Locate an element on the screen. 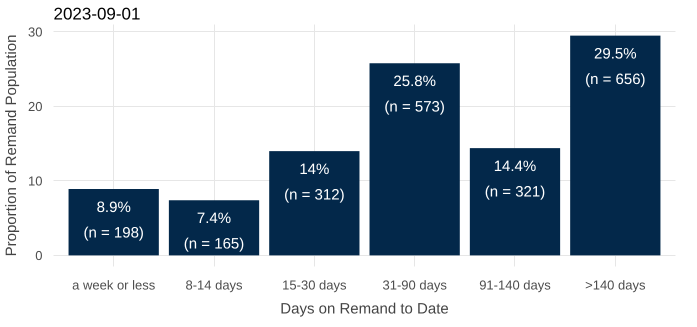  chart-title: 2023-09-01 is located at coordinates (97, 14).